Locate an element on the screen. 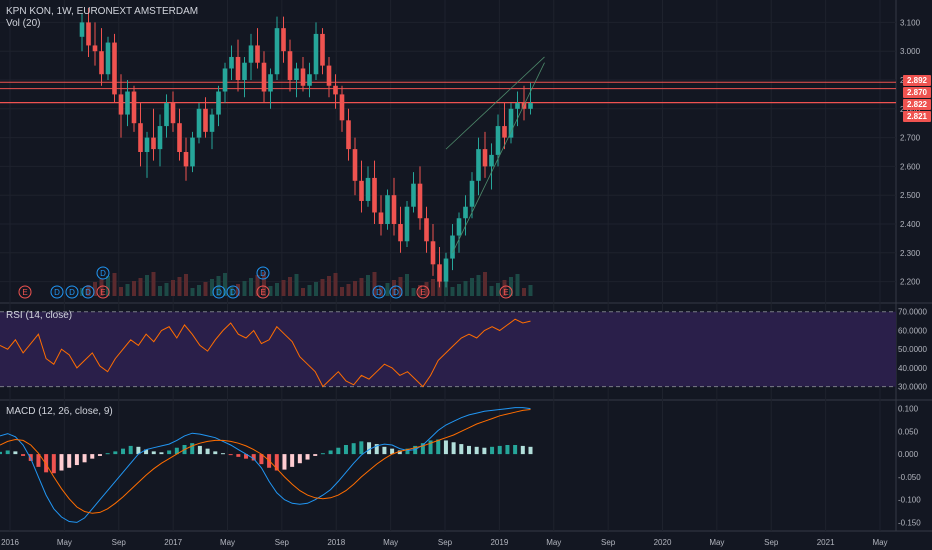  price-tick-label: 2.400 is located at coordinates (910, 224).